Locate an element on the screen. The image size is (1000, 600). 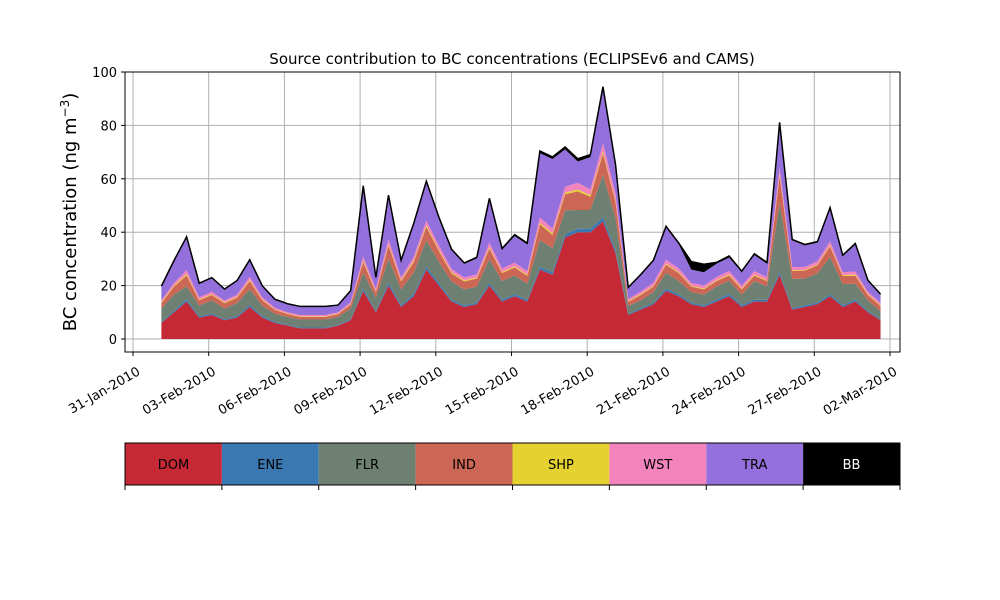
y-axis-label: BC concentration (ng m−3) is located at coordinates (69, 212).